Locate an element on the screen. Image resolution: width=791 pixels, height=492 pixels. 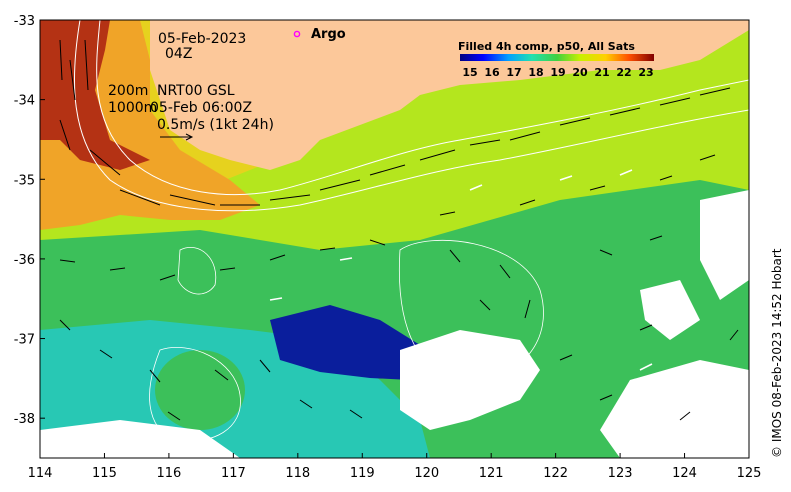
x-tick-label: 116 is located at coordinates (168, 473).